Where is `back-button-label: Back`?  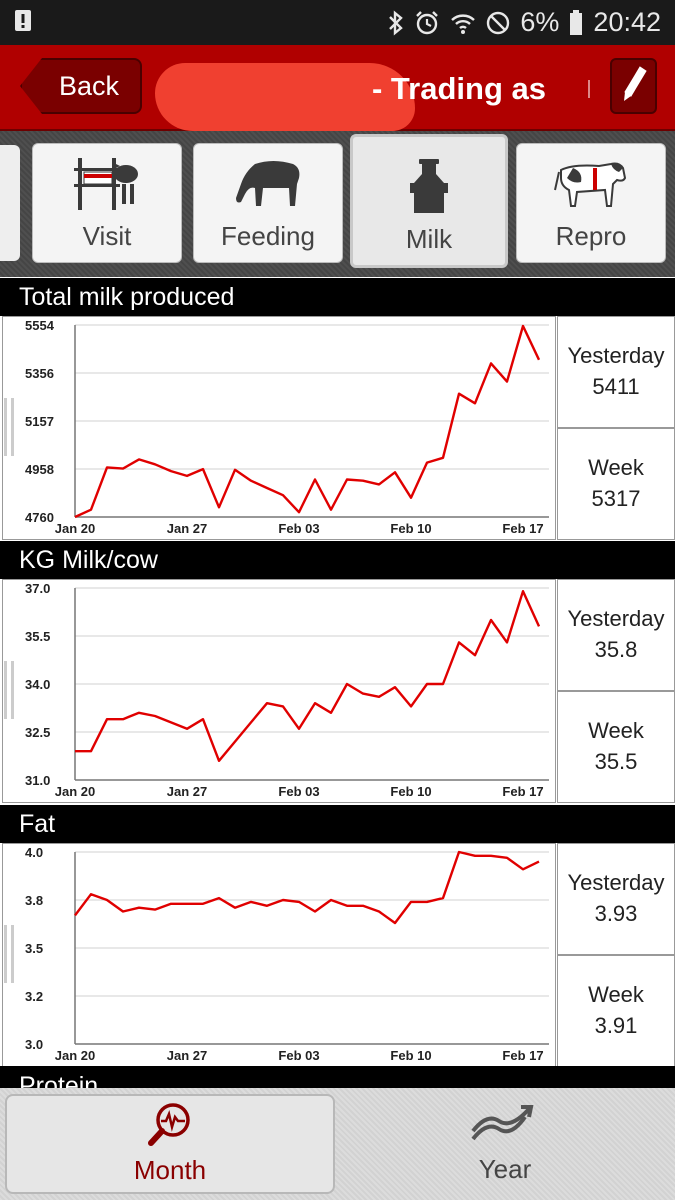 back-button-label: Back is located at coordinates (89, 85).